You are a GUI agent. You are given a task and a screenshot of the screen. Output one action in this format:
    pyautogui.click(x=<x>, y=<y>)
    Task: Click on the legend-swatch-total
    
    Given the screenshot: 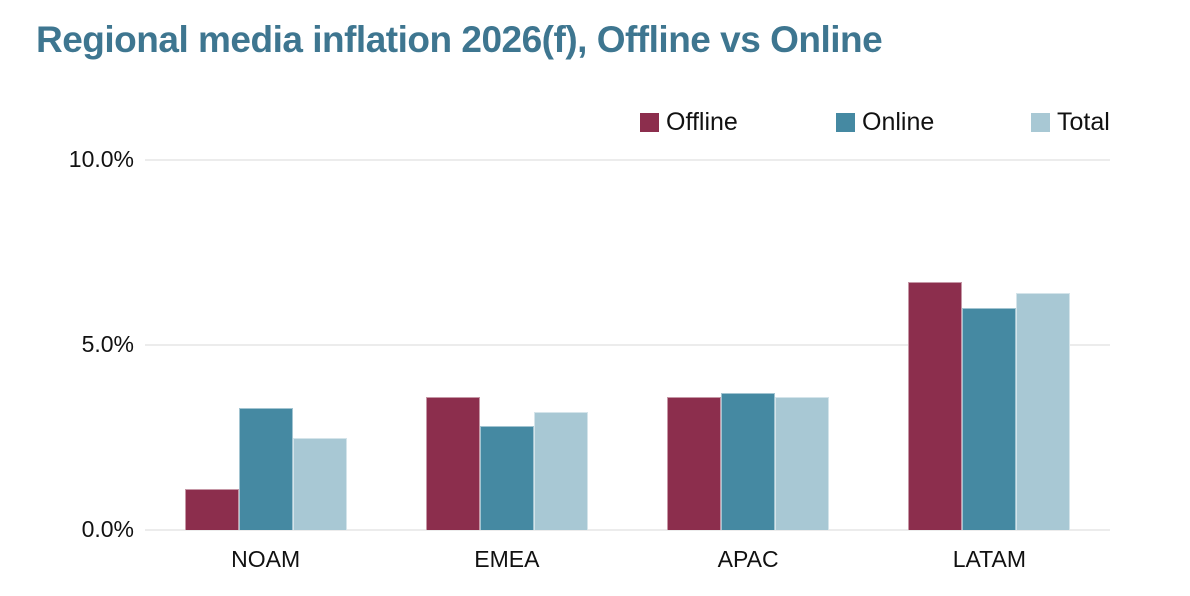 What is the action you would take?
    pyautogui.click(x=1040, y=122)
    